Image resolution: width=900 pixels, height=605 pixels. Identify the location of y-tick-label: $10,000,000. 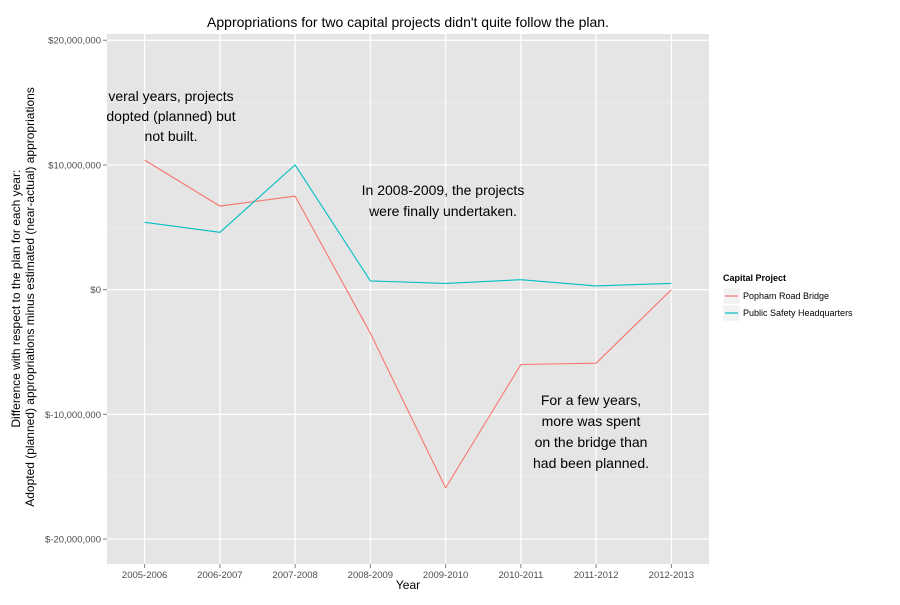
(74, 165).